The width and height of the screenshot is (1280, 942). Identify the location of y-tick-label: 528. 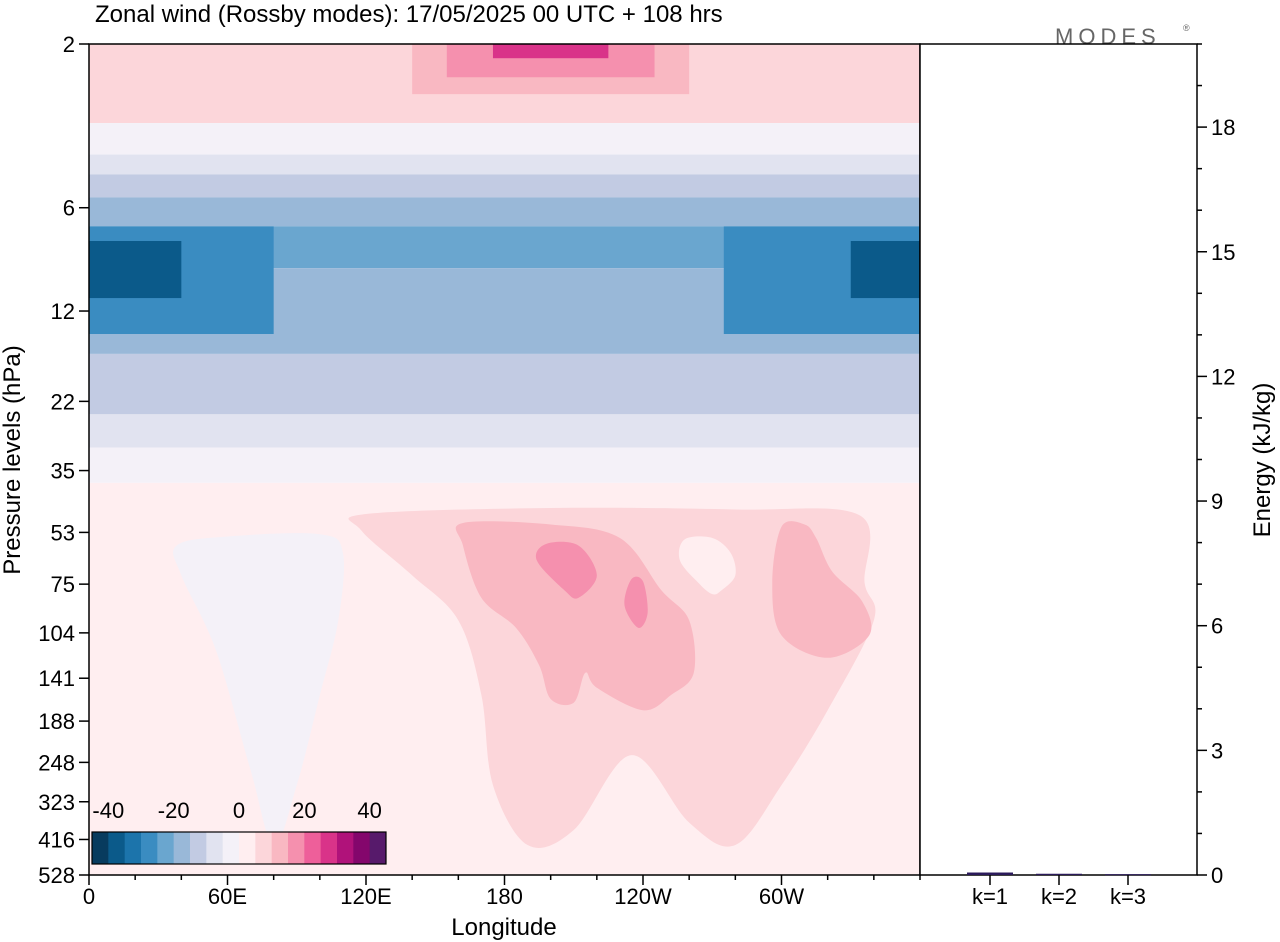
(56, 875).